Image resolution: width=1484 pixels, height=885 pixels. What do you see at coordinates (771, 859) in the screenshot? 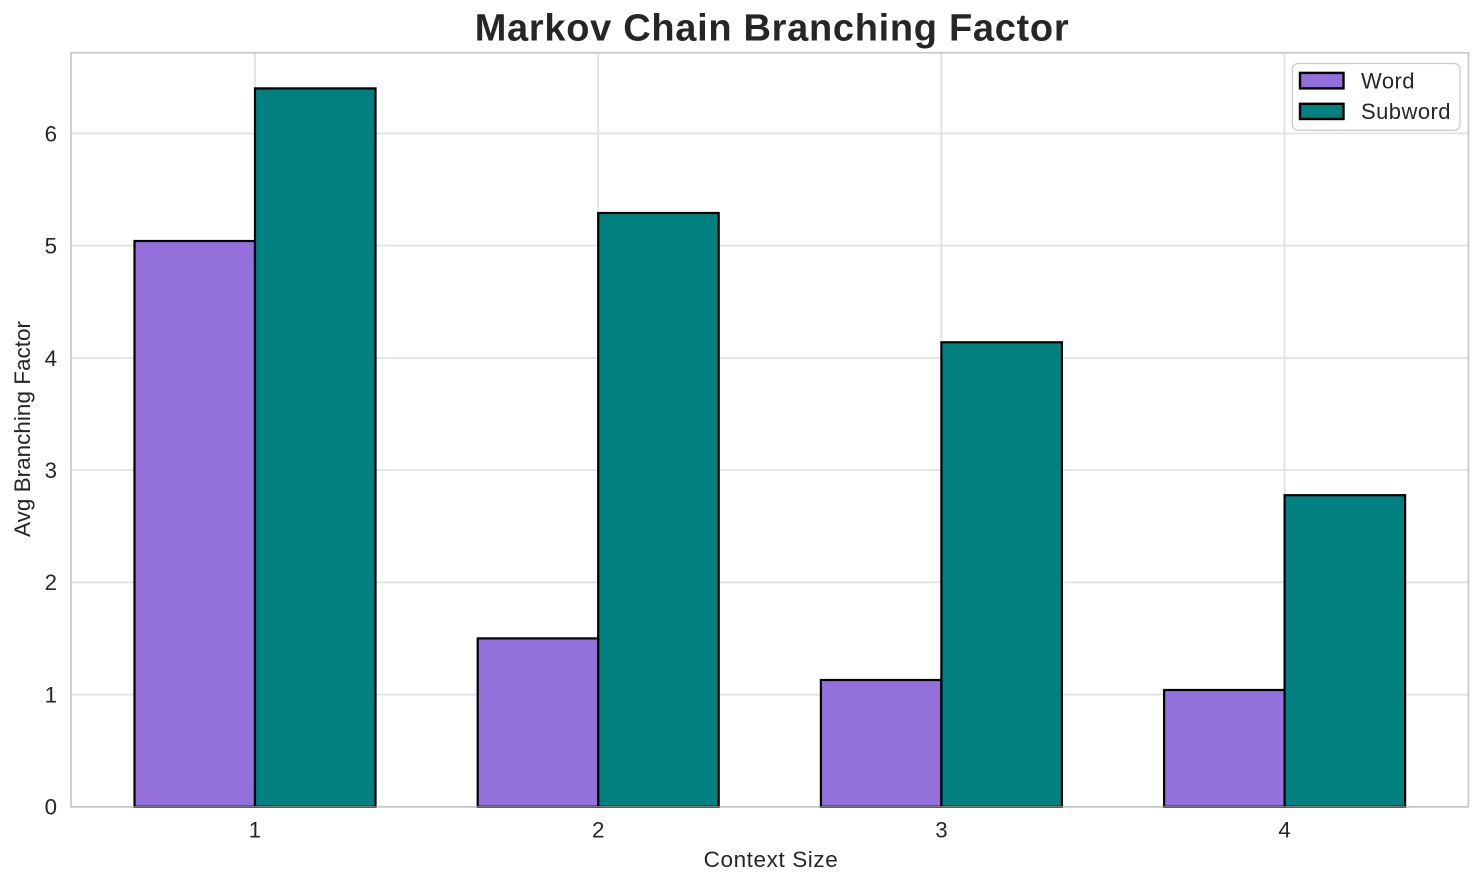
I see `svg-text: Context Size` at bounding box center [771, 859].